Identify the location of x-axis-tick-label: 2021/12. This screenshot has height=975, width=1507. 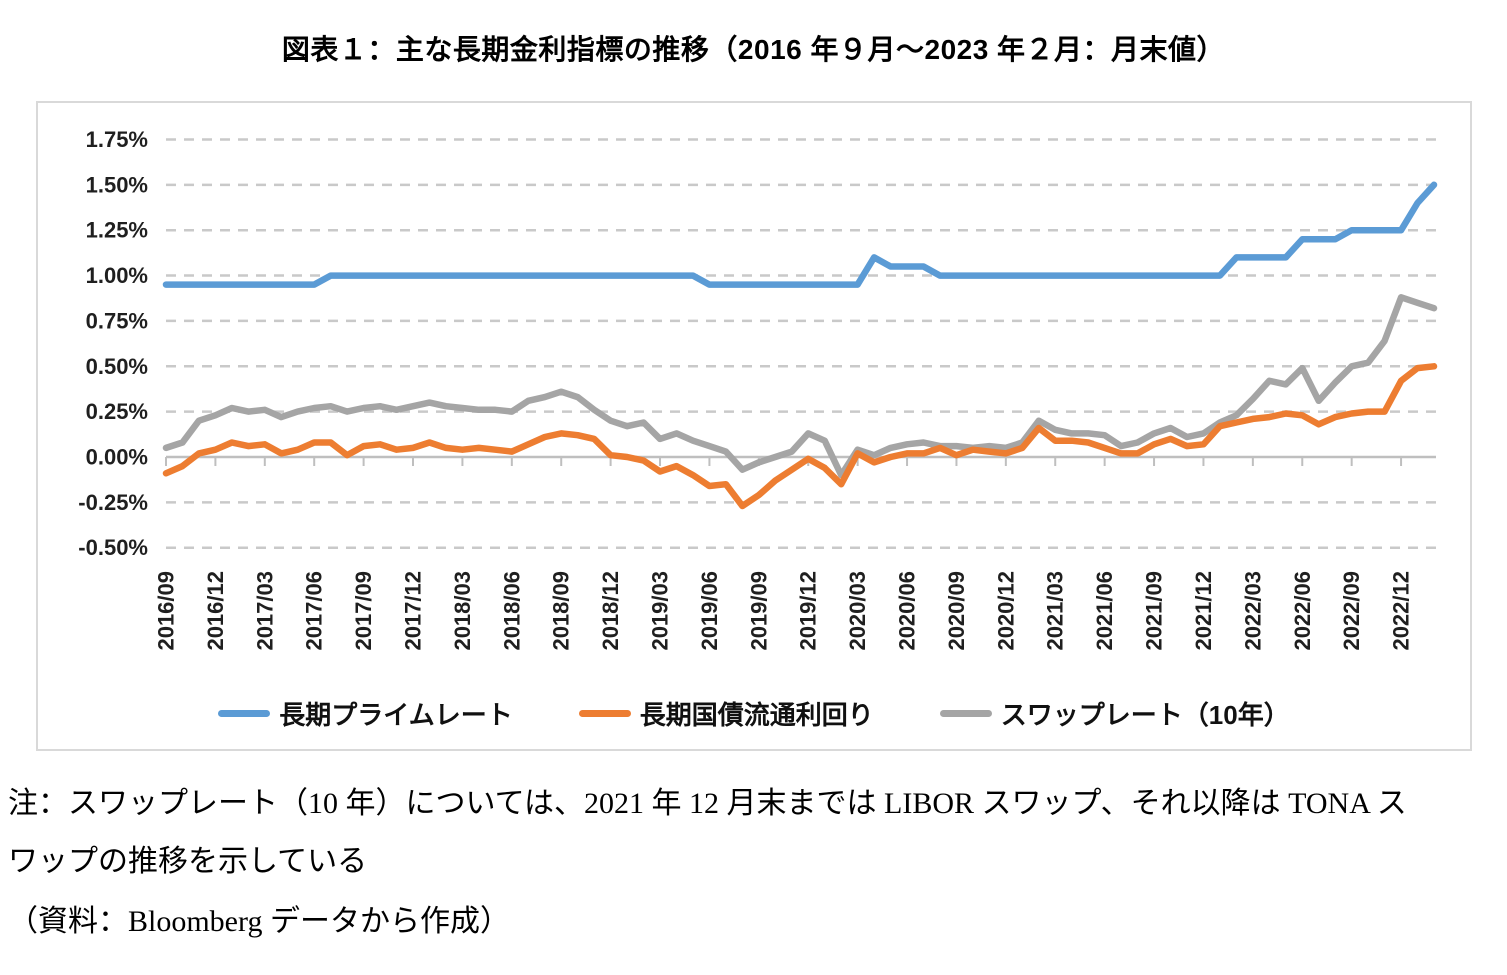
(1203, 611).